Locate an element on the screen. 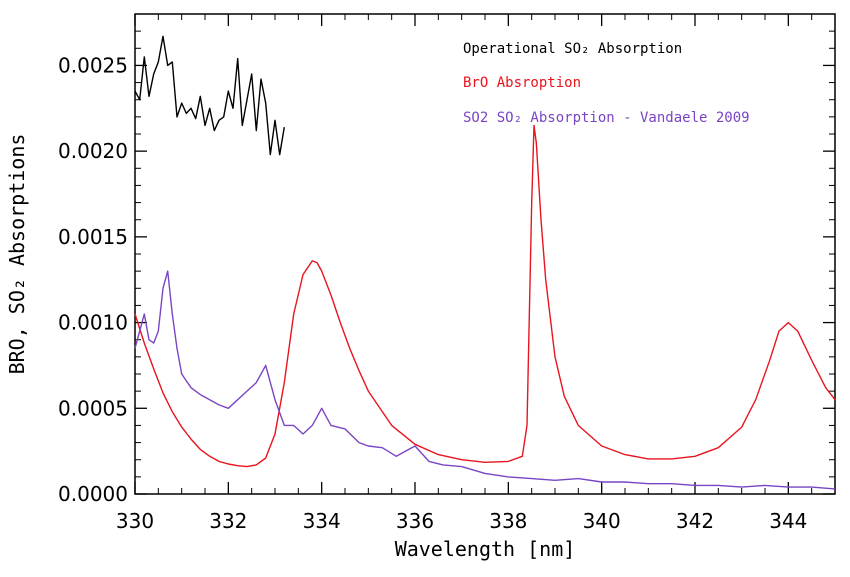 This screenshot has height=577, width=850. x-tick-label: 336 is located at coordinates (415, 521).